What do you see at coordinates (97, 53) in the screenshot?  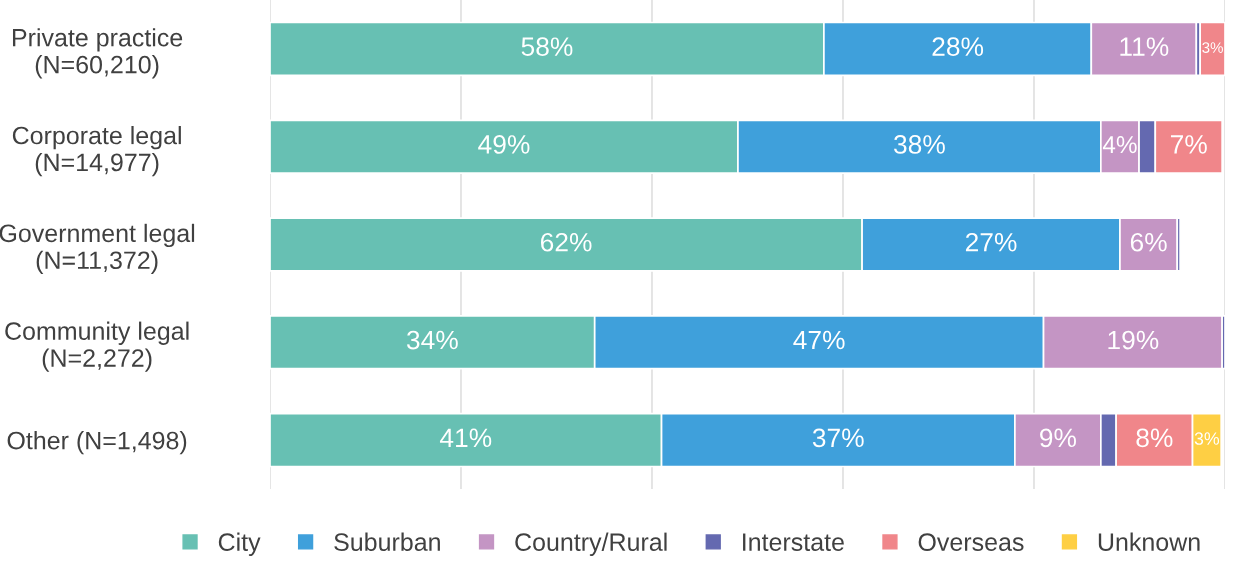 I see `y-tick-label: Private practice (N=60,210)` at bounding box center [97, 53].